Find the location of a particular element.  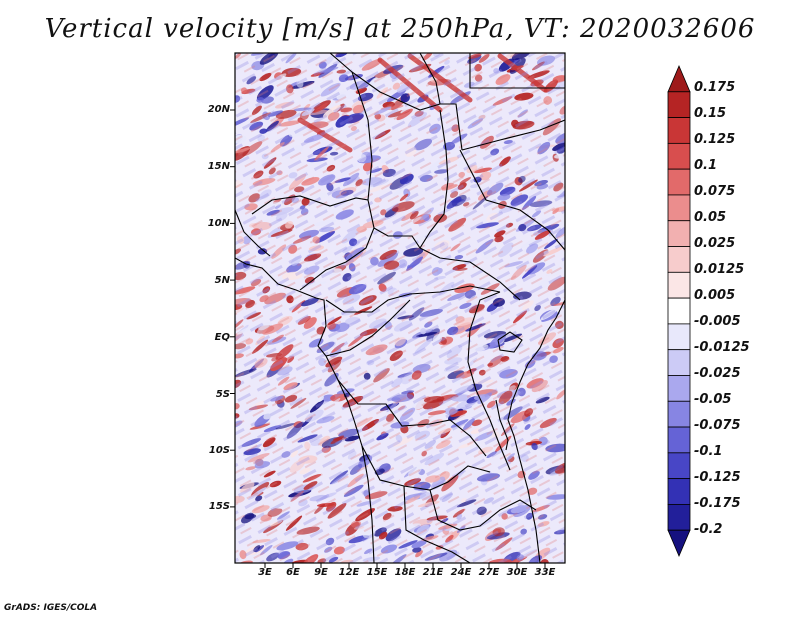

border-drc-west is located at coordinates (368, 328).